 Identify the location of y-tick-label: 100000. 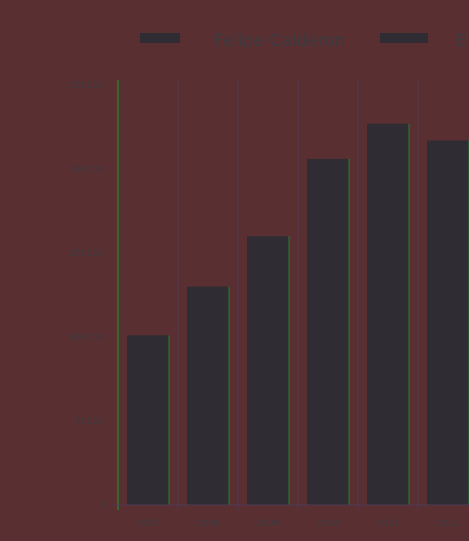
(87, 338).